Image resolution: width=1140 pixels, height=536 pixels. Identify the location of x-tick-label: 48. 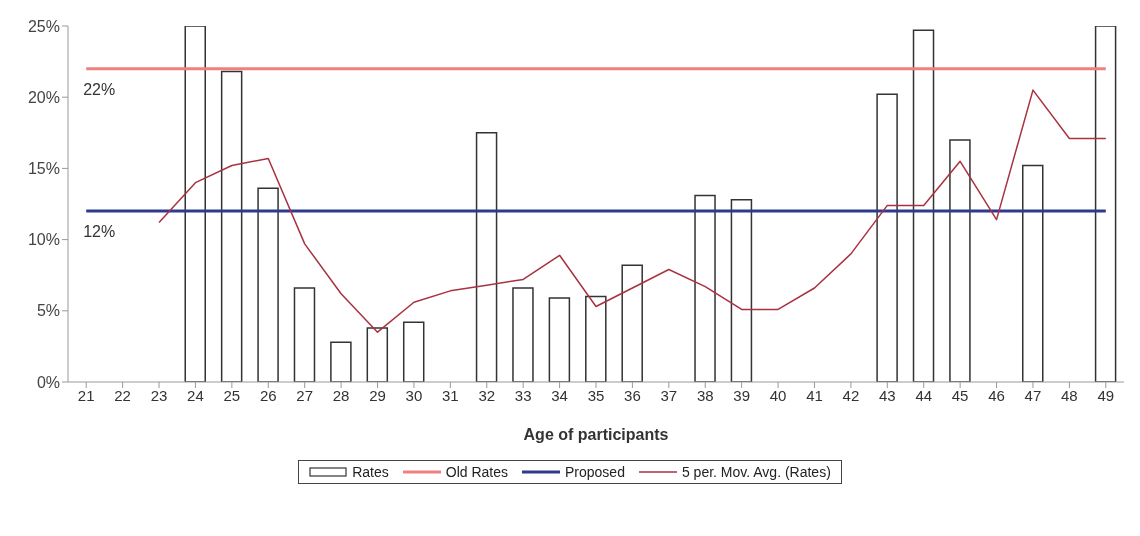
(1069, 395).